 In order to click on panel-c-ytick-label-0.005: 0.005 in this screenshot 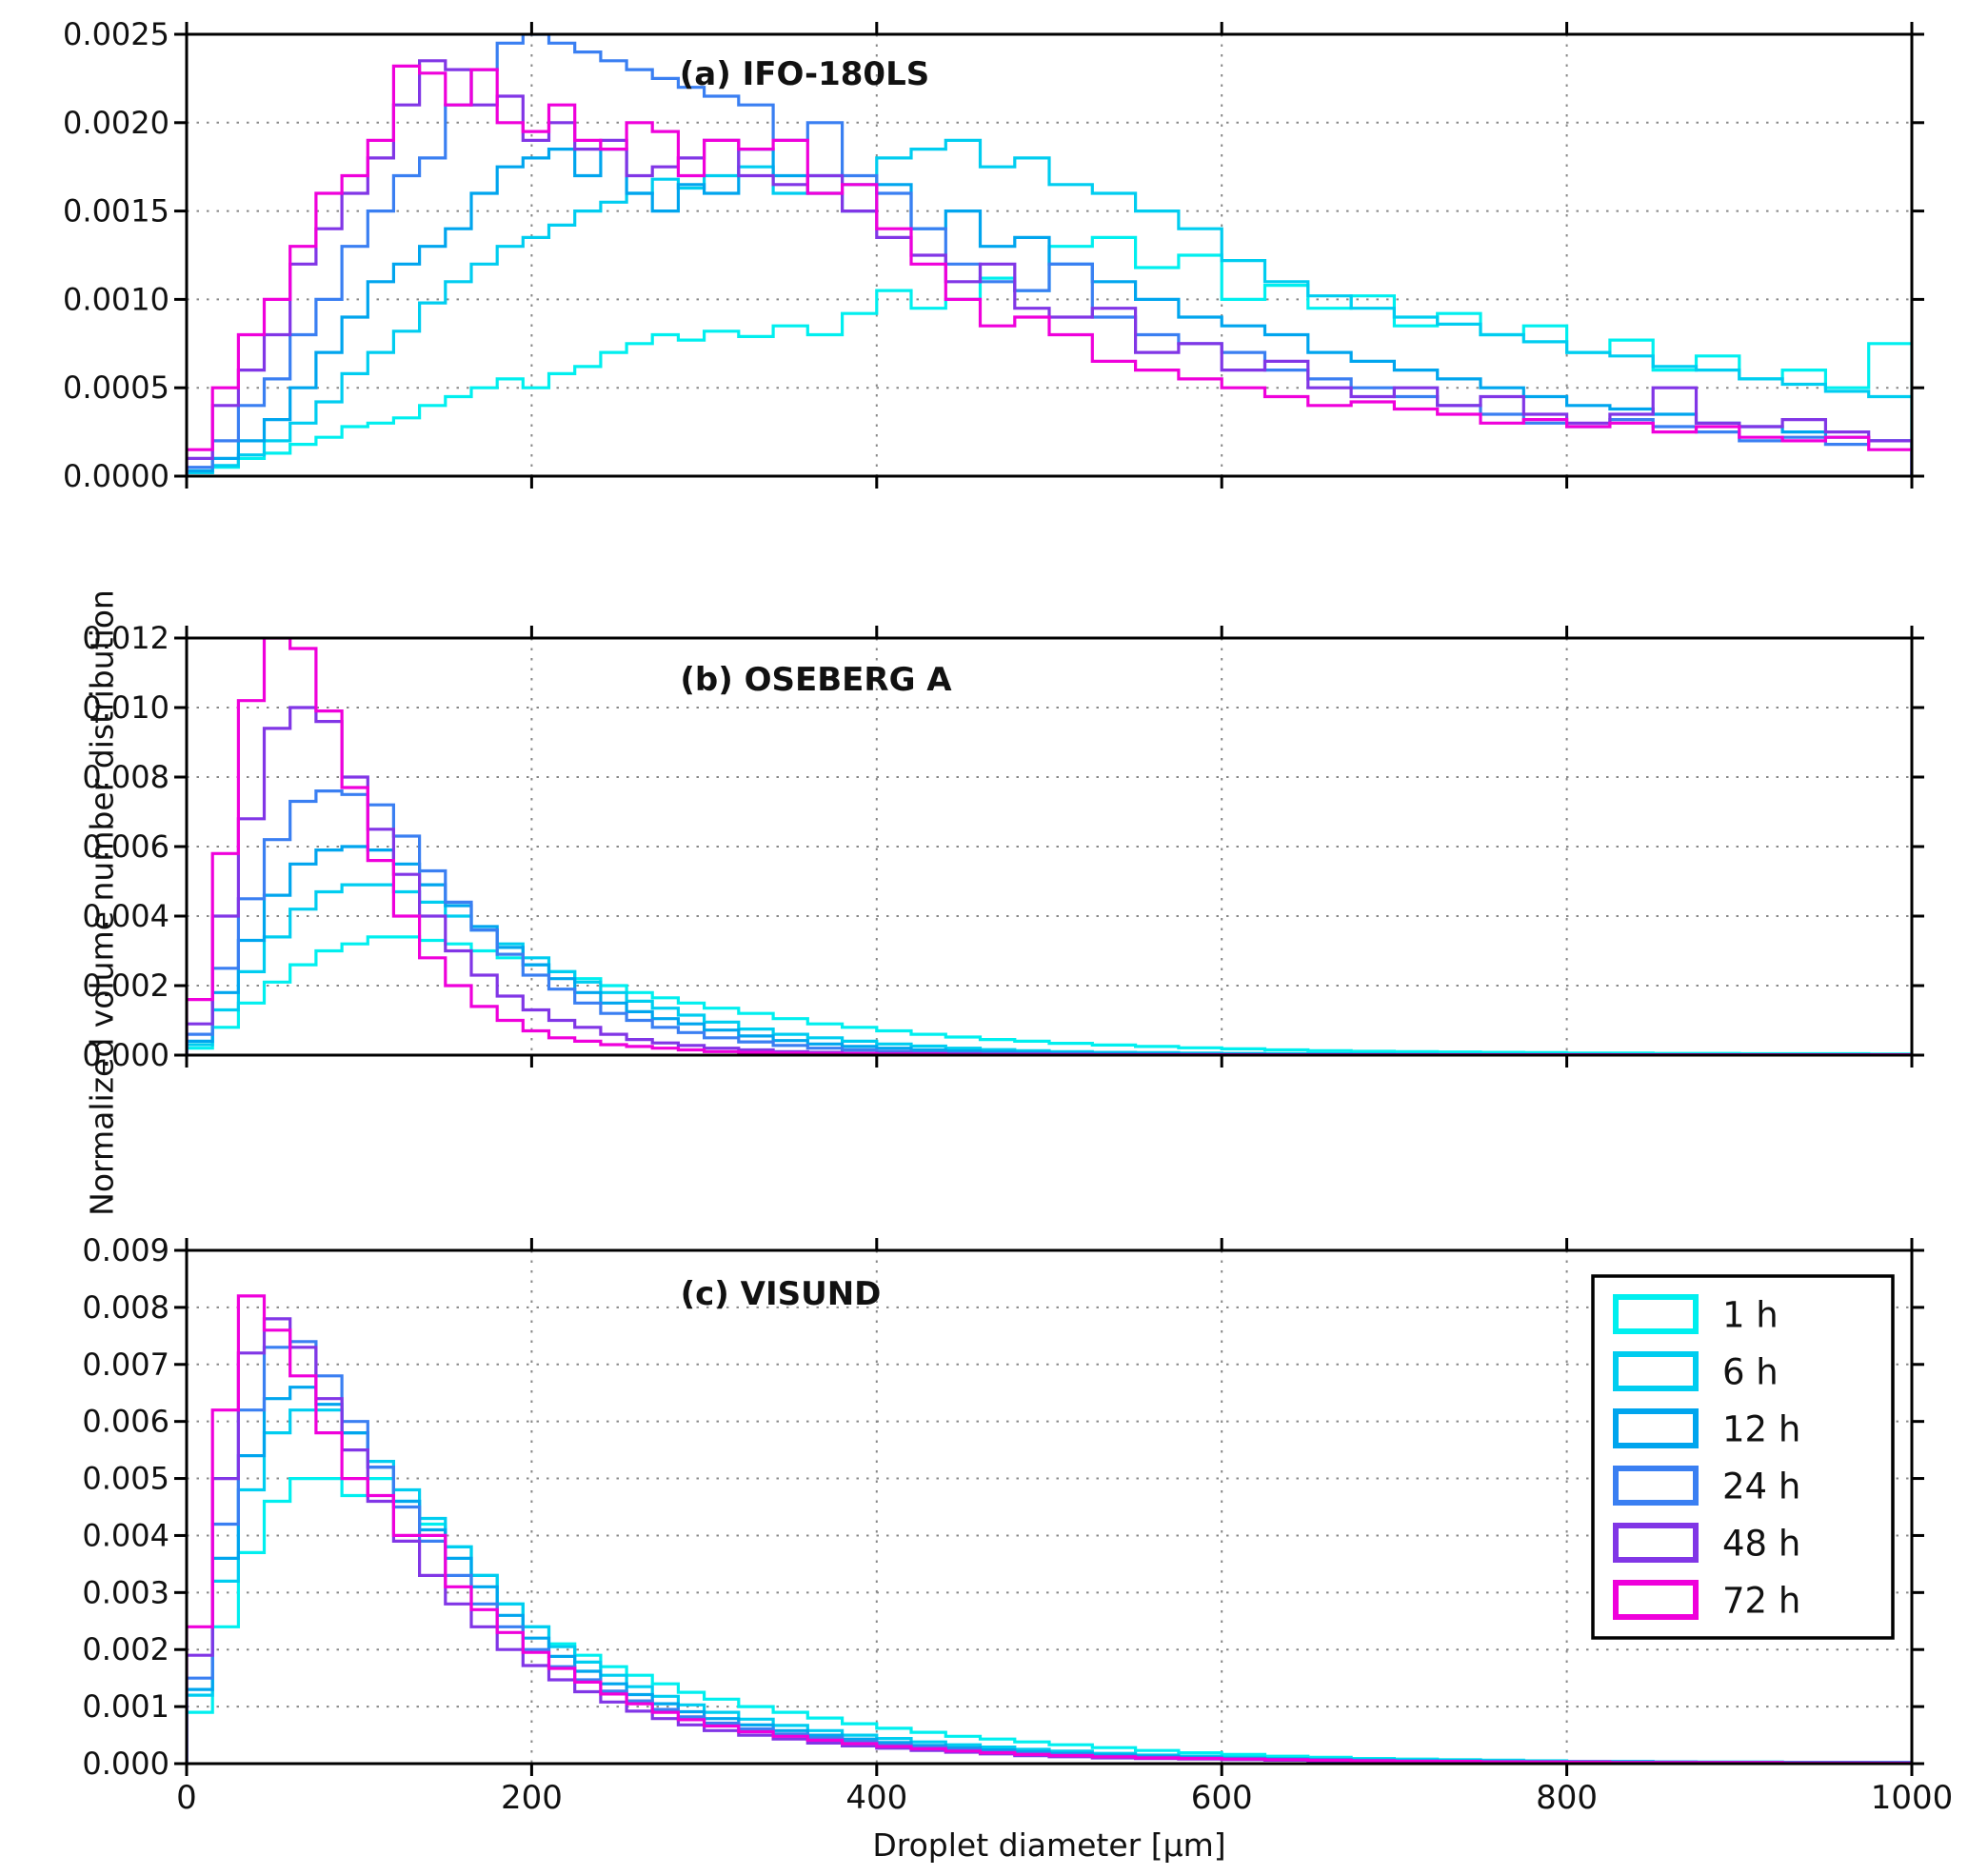, I will do `click(125, 1479)`.